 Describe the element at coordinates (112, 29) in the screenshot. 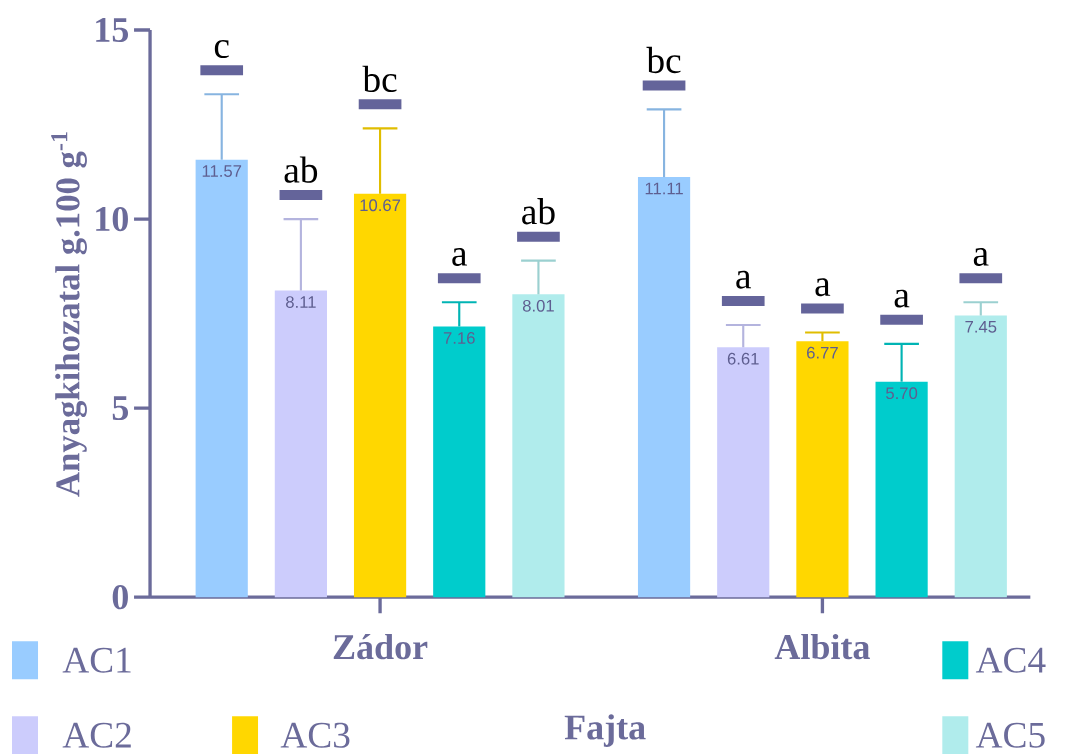

I see `y-tick-label: 15` at that location.